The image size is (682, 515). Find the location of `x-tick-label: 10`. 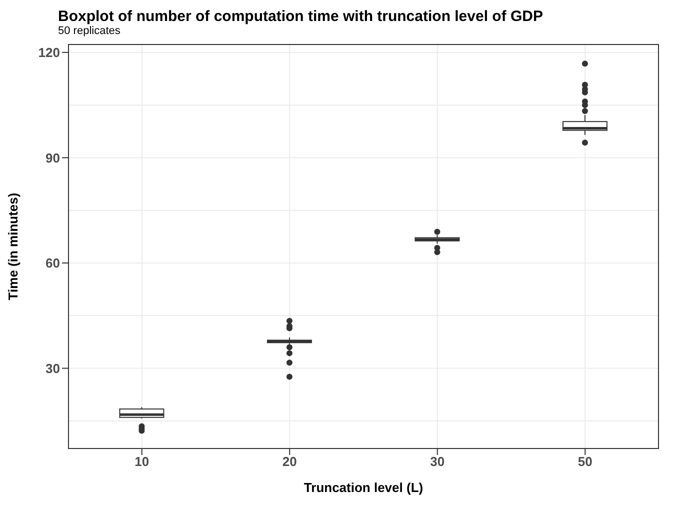

x-tick-label: 10 is located at coordinates (142, 462).